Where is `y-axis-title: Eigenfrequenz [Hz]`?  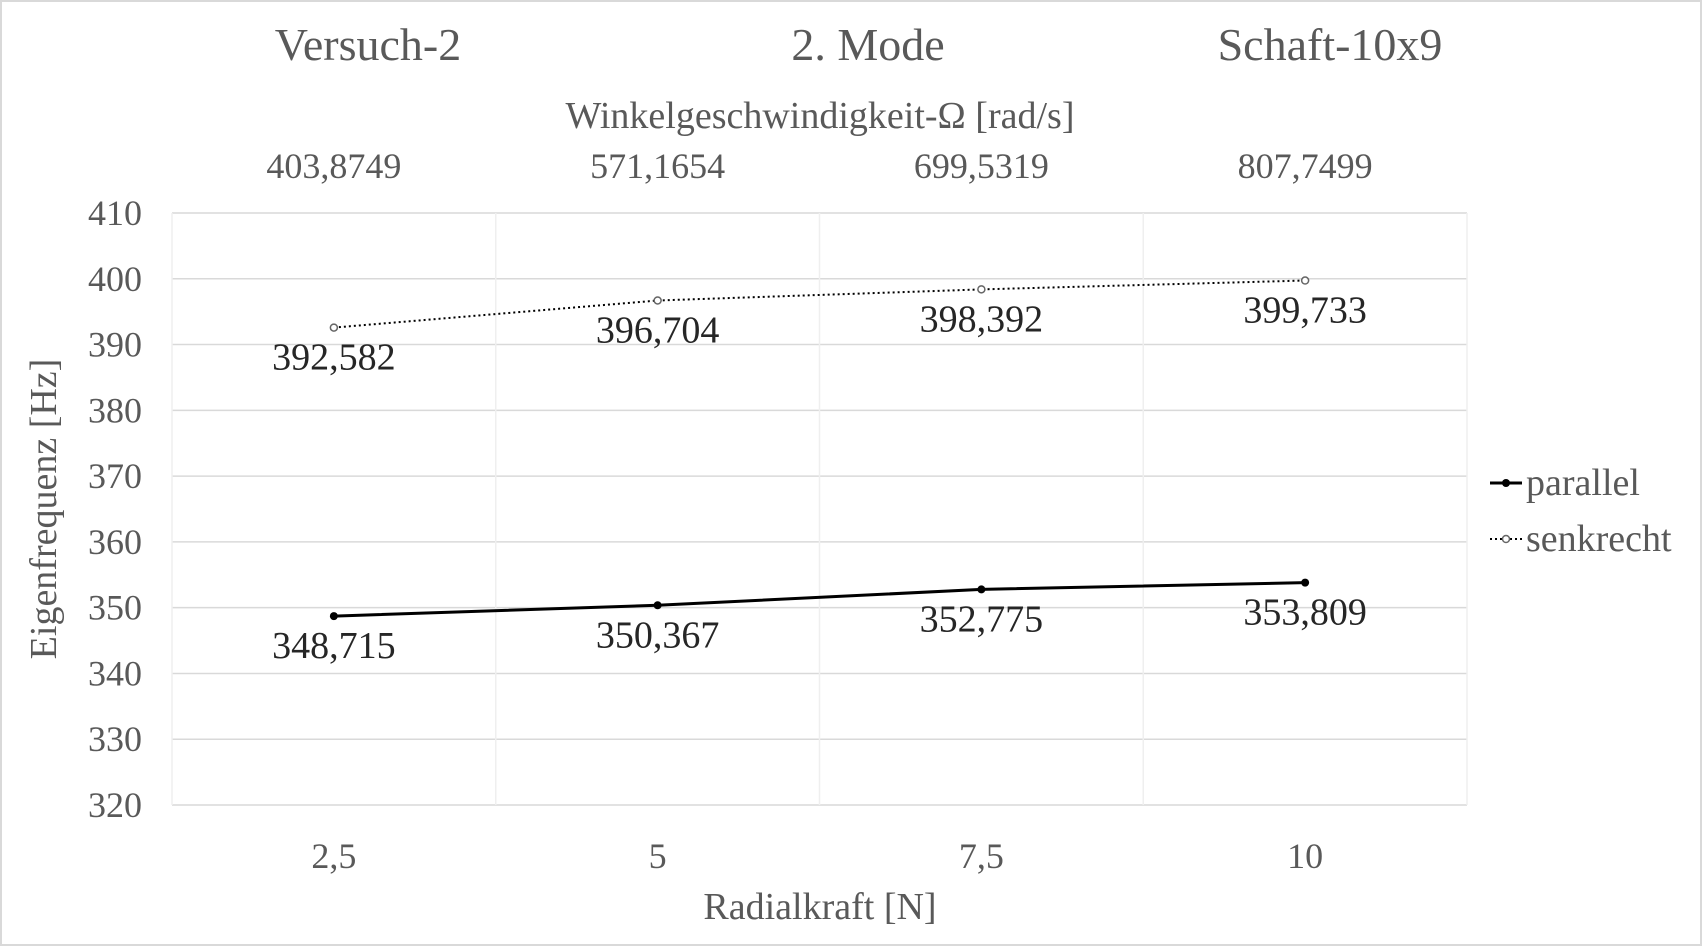
y-axis-title: Eigenfrequenz [Hz] is located at coordinates (44, 509).